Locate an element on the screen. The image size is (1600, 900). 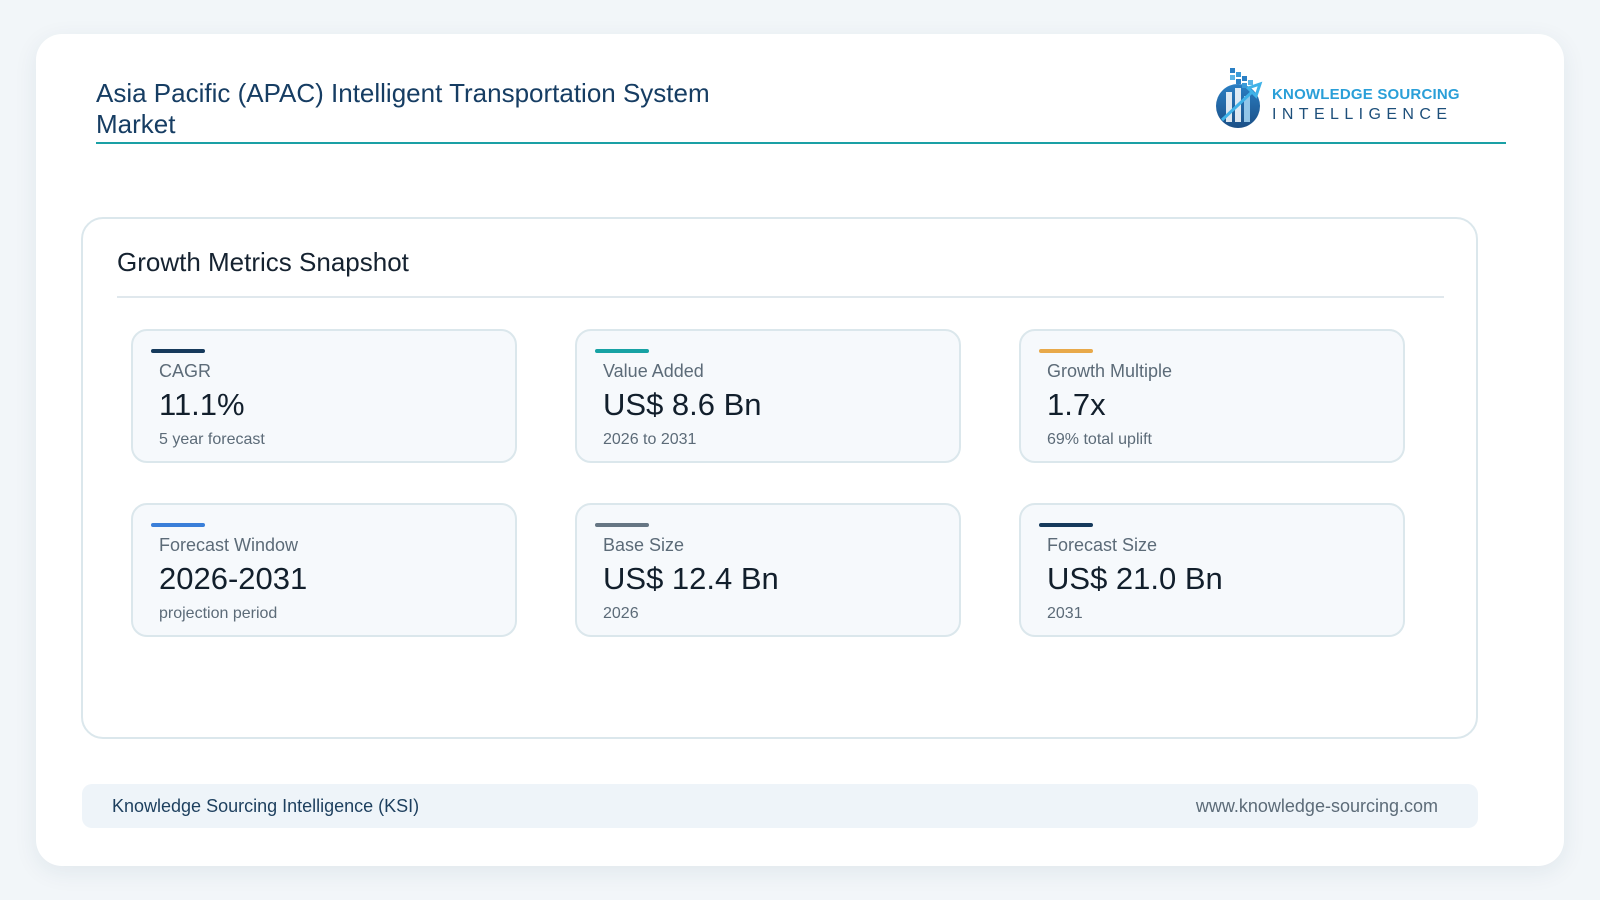
metric-card-base-size: Base Size US$ 12.4 Bn 2026 is located at coordinates (768, 570).